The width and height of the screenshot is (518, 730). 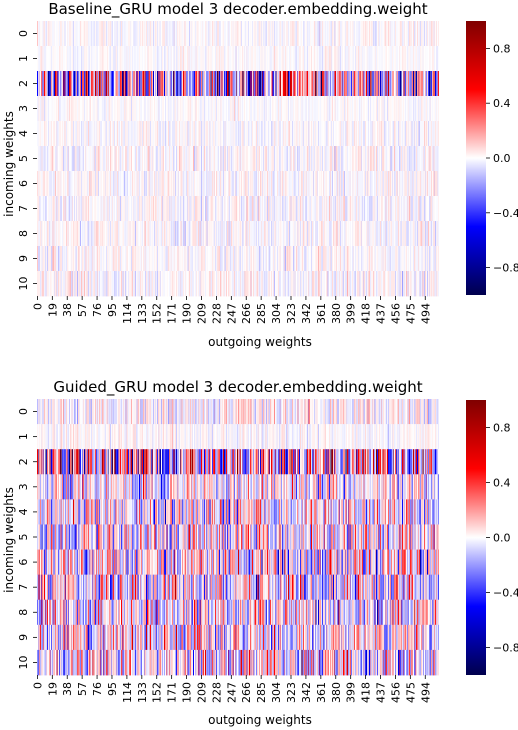 What do you see at coordinates (23, 233) in the screenshot?
I see `y-tick-label: 8` at bounding box center [23, 233].